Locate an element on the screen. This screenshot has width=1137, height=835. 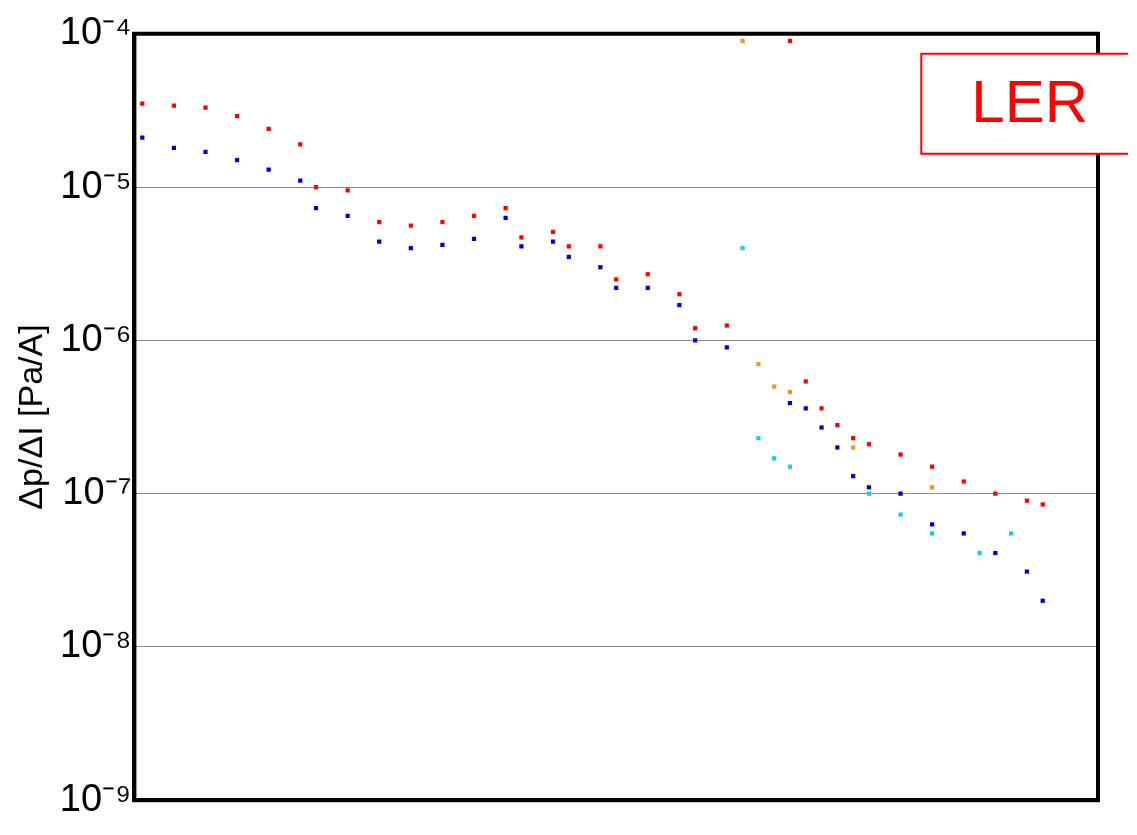
y-tick-label: 10⁻⁶ is located at coordinates (96, 337).